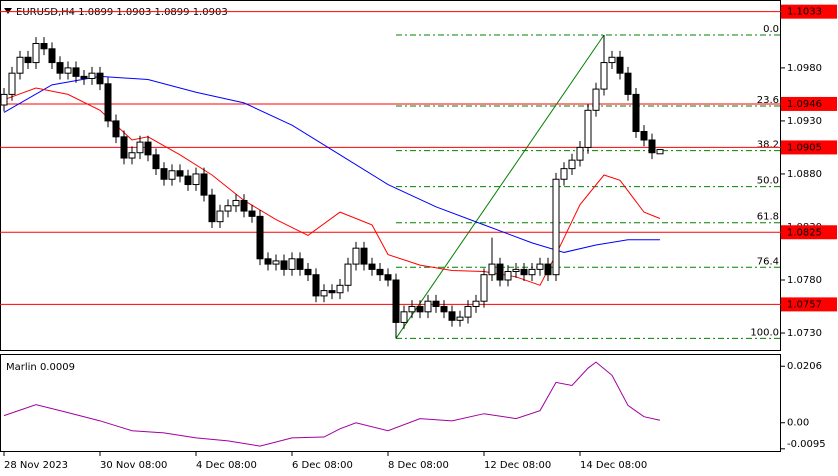 This screenshot has width=838, height=476. What do you see at coordinates (768, 181) in the screenshot?
I see `fib-label: 50.0` at bounding box center [768, 181].